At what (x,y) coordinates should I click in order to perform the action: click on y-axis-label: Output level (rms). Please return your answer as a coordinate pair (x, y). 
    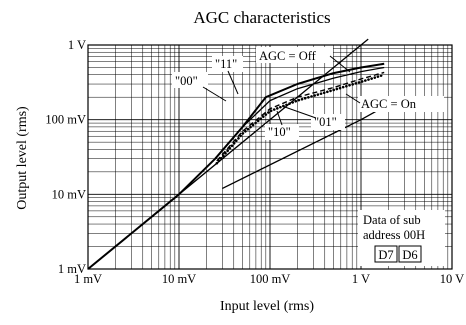
    Looking at the image, I should click on (22, 158).